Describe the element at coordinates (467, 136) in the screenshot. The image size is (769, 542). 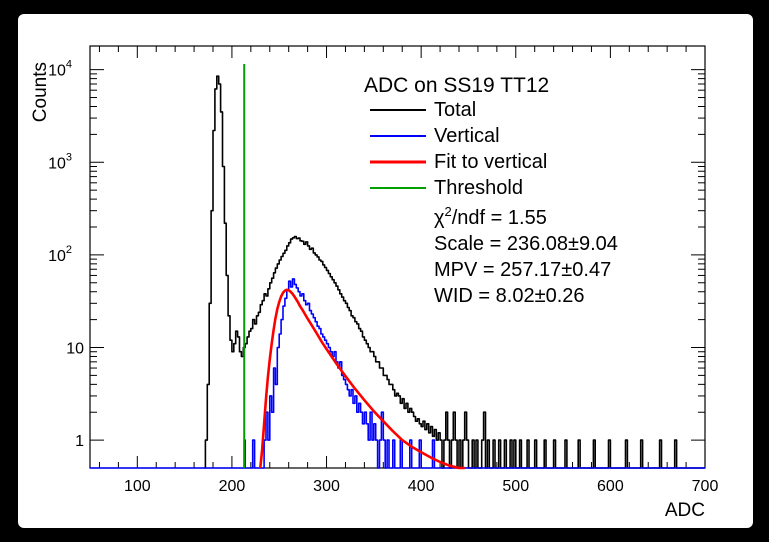
I see `legend-label: Vertical` at that location.